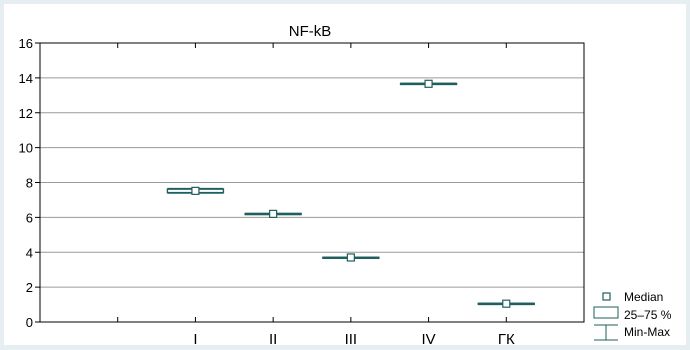 This screenshot has height=350, width=690. I want to click on y-tick-label: 4, so click(29, 252).